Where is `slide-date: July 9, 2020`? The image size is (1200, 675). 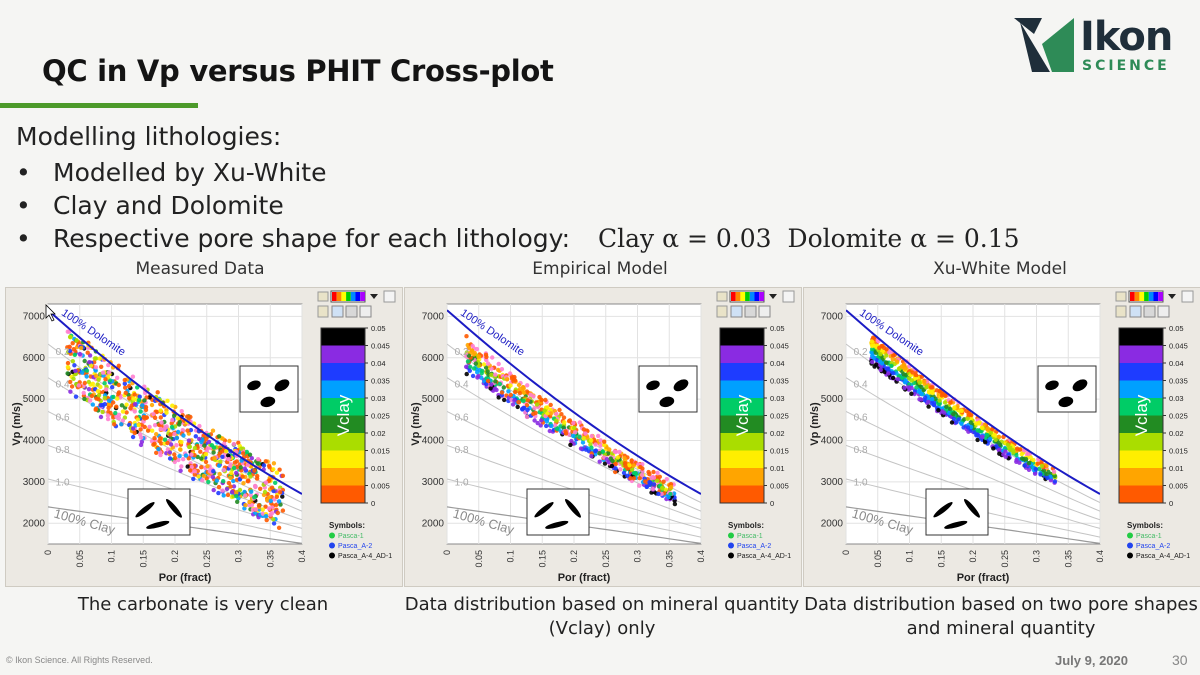
slide-date: July 9, 2020 is located at coordinates (1091, 660).